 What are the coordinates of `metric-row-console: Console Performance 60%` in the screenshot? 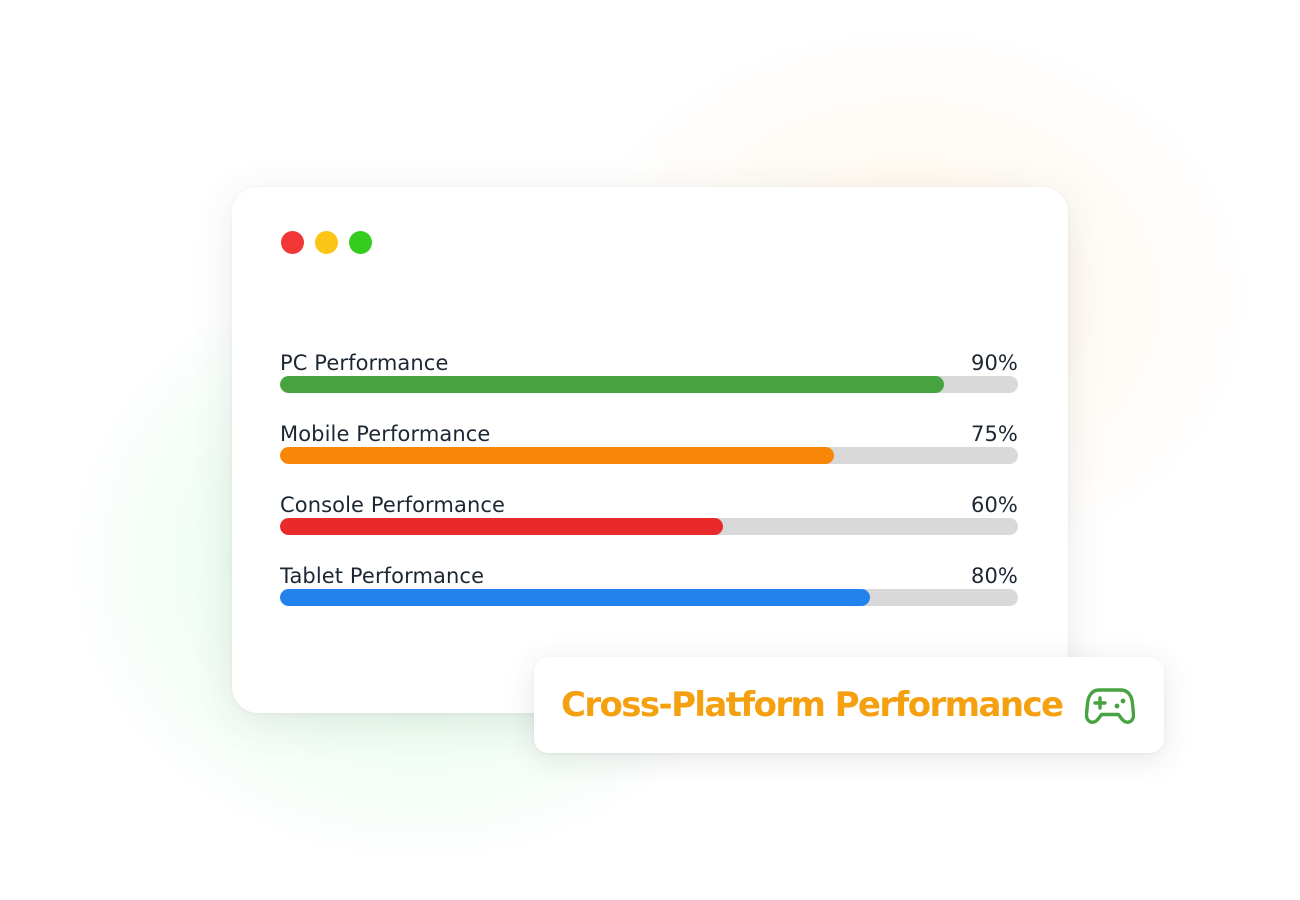 It's located at (649, 523).